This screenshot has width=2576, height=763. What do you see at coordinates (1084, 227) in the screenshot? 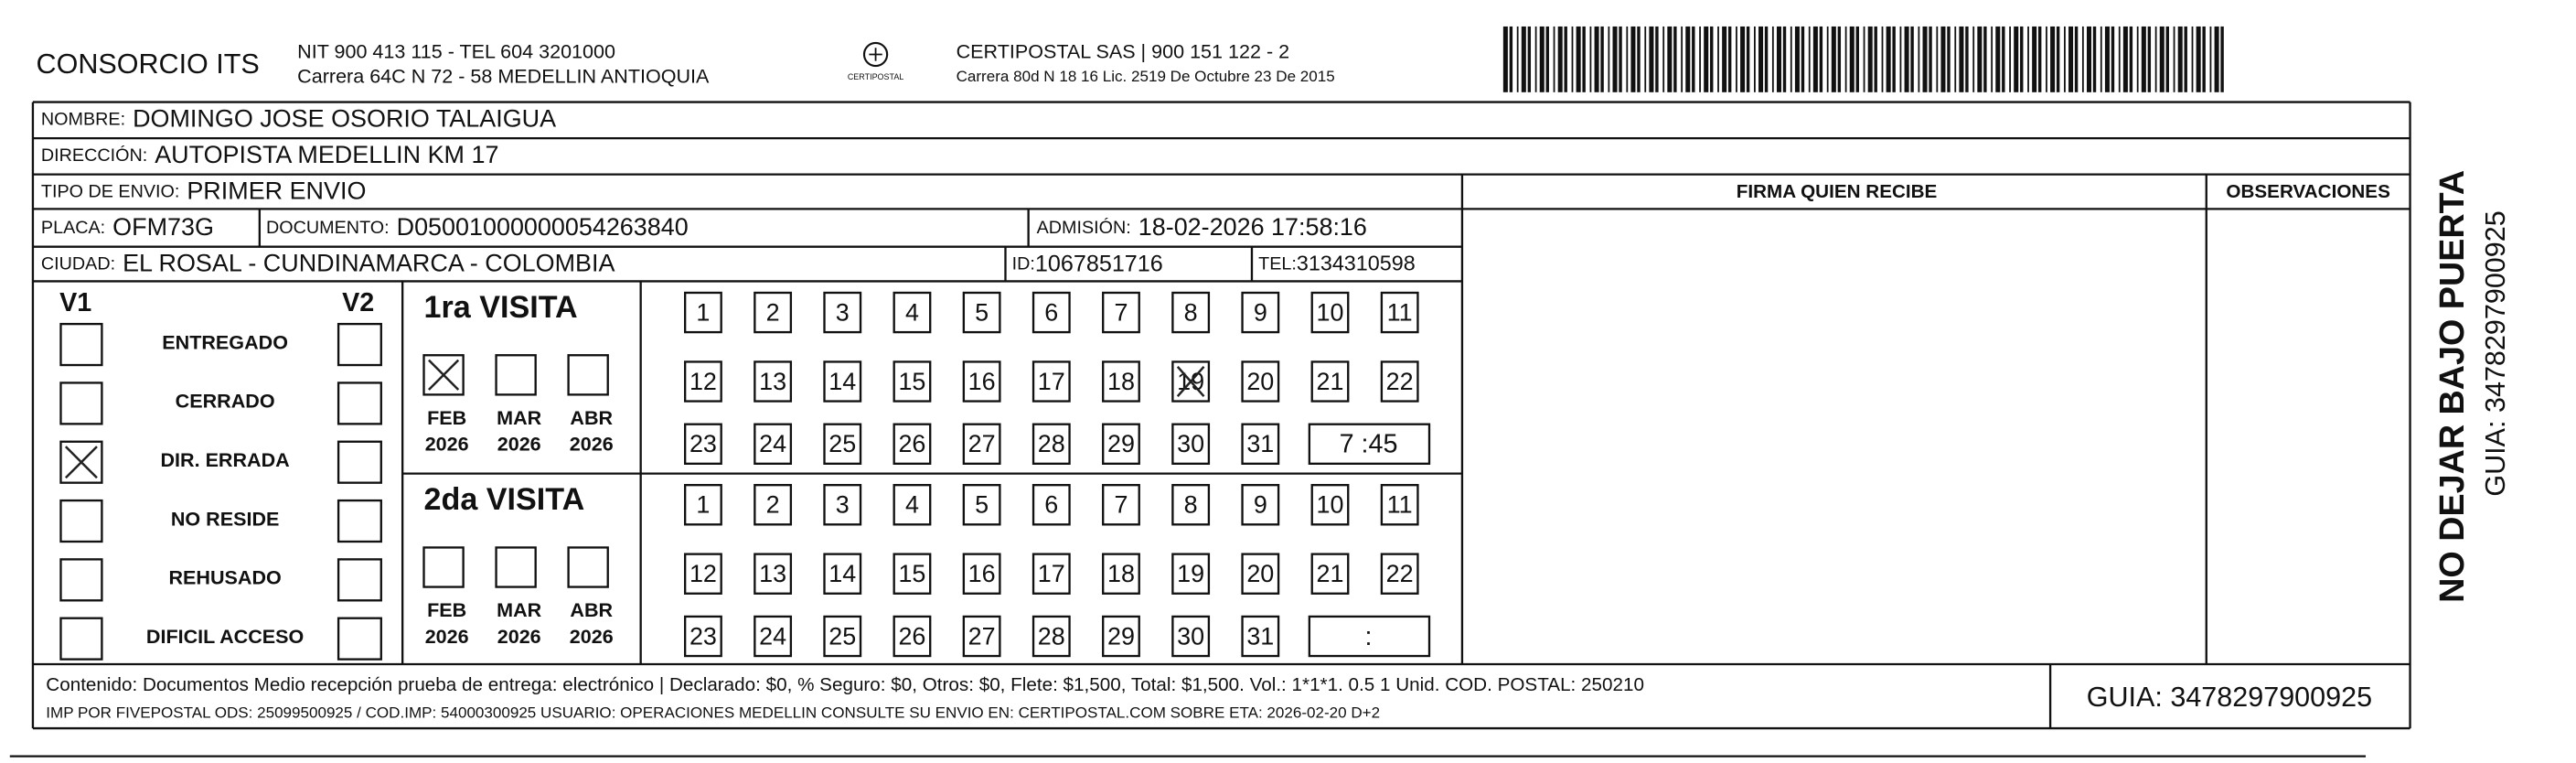
I see `label: ADMISIÓN:` at bounding box center [1084, 227].